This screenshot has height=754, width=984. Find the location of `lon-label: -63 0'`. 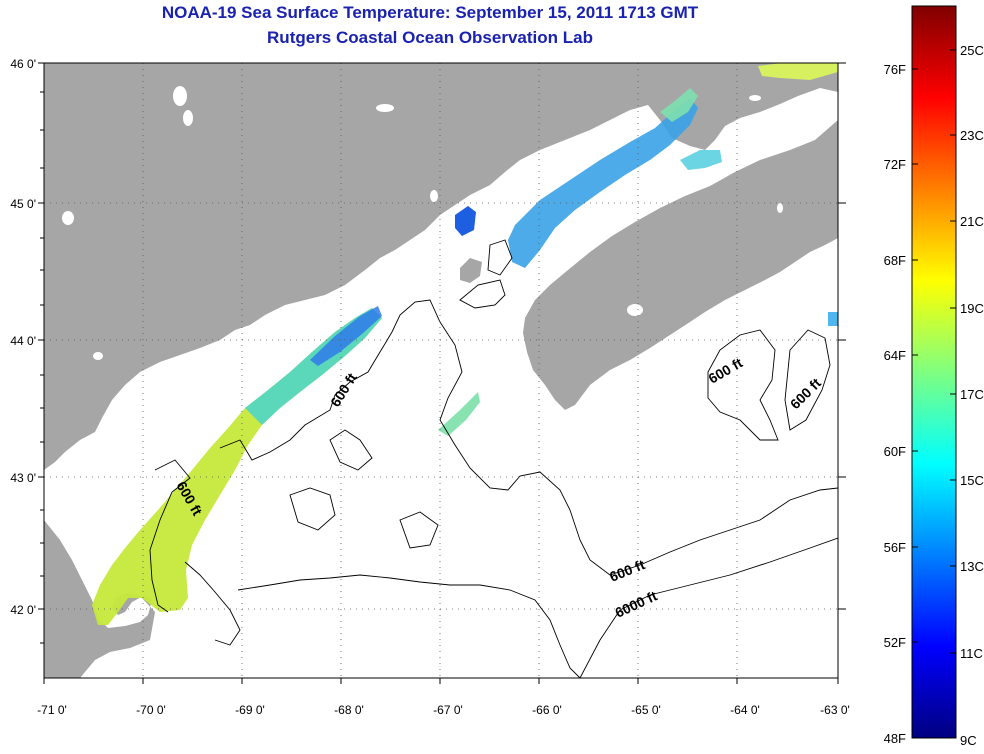

lon-label: -63 0' is located at coordinates (835, 710).